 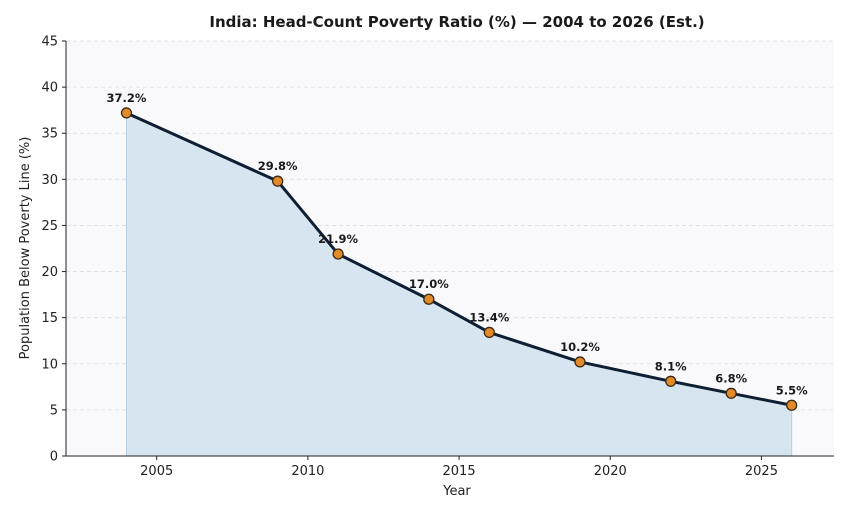 I want to click on data-label: 21.9%, so click(x=338, y=239).